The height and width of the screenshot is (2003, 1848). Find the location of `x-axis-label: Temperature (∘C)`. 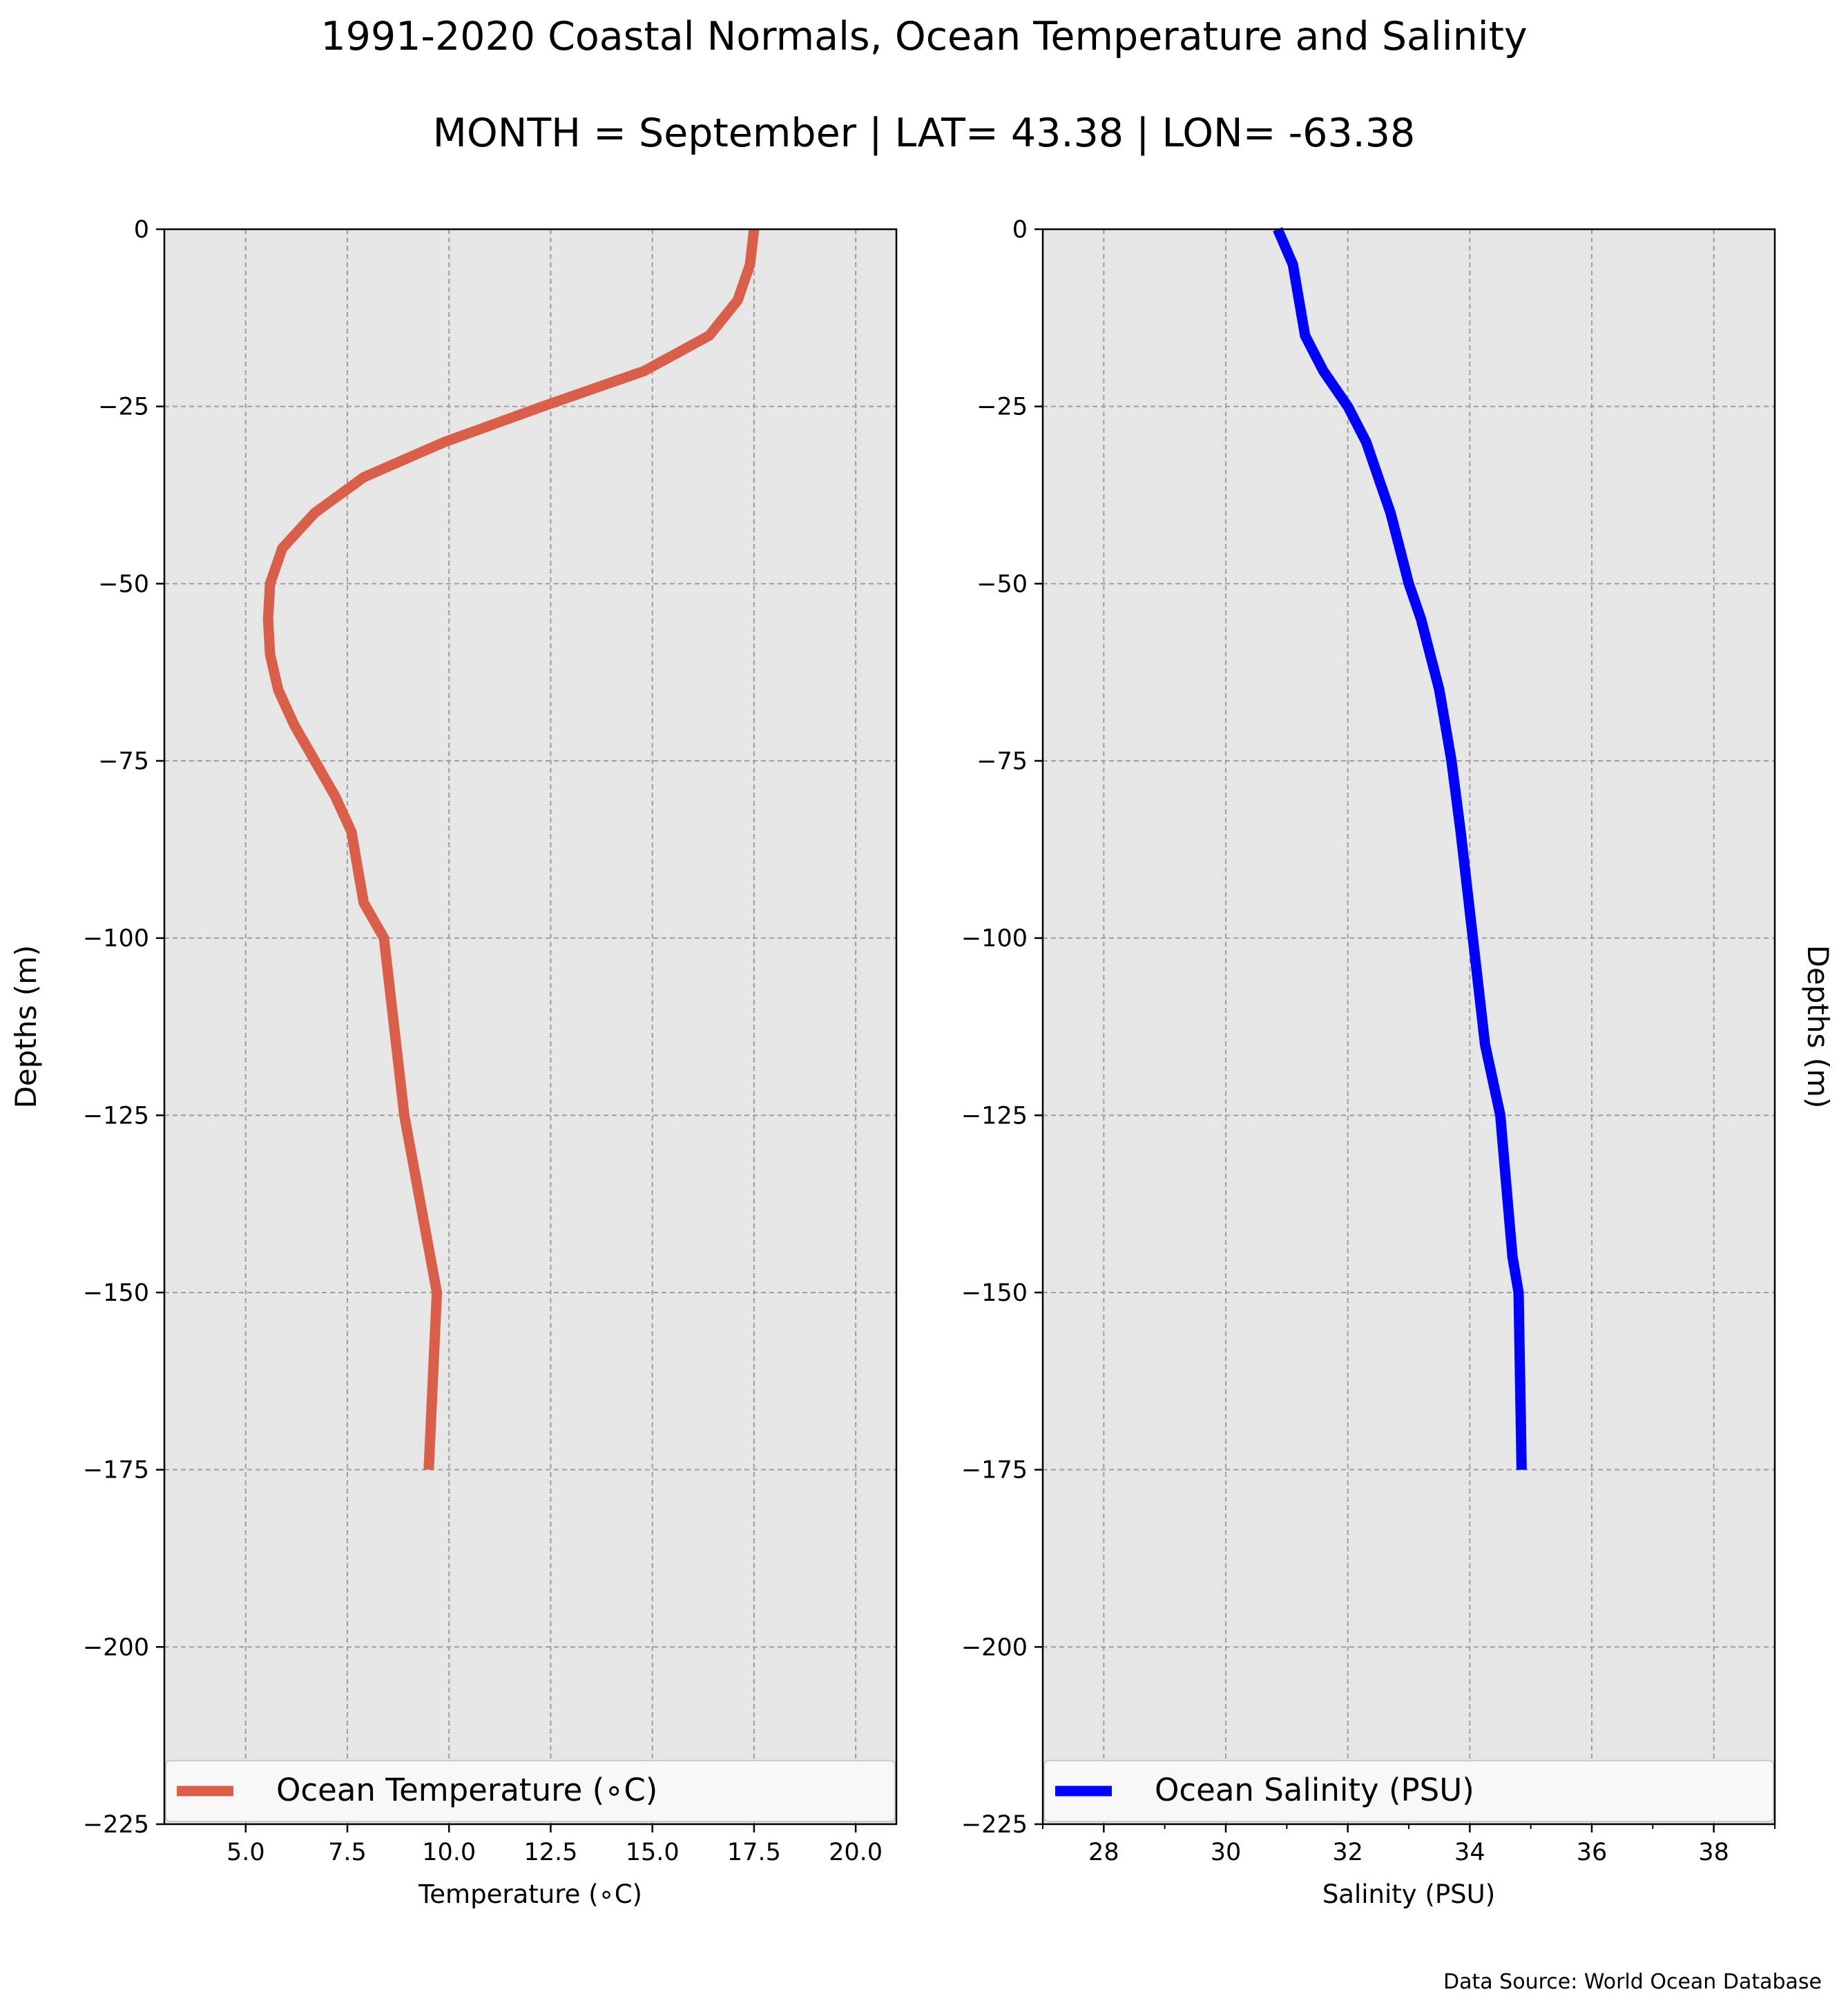

x-axis-label: Temperature (∘C) is located at coordinates (530, 1894).